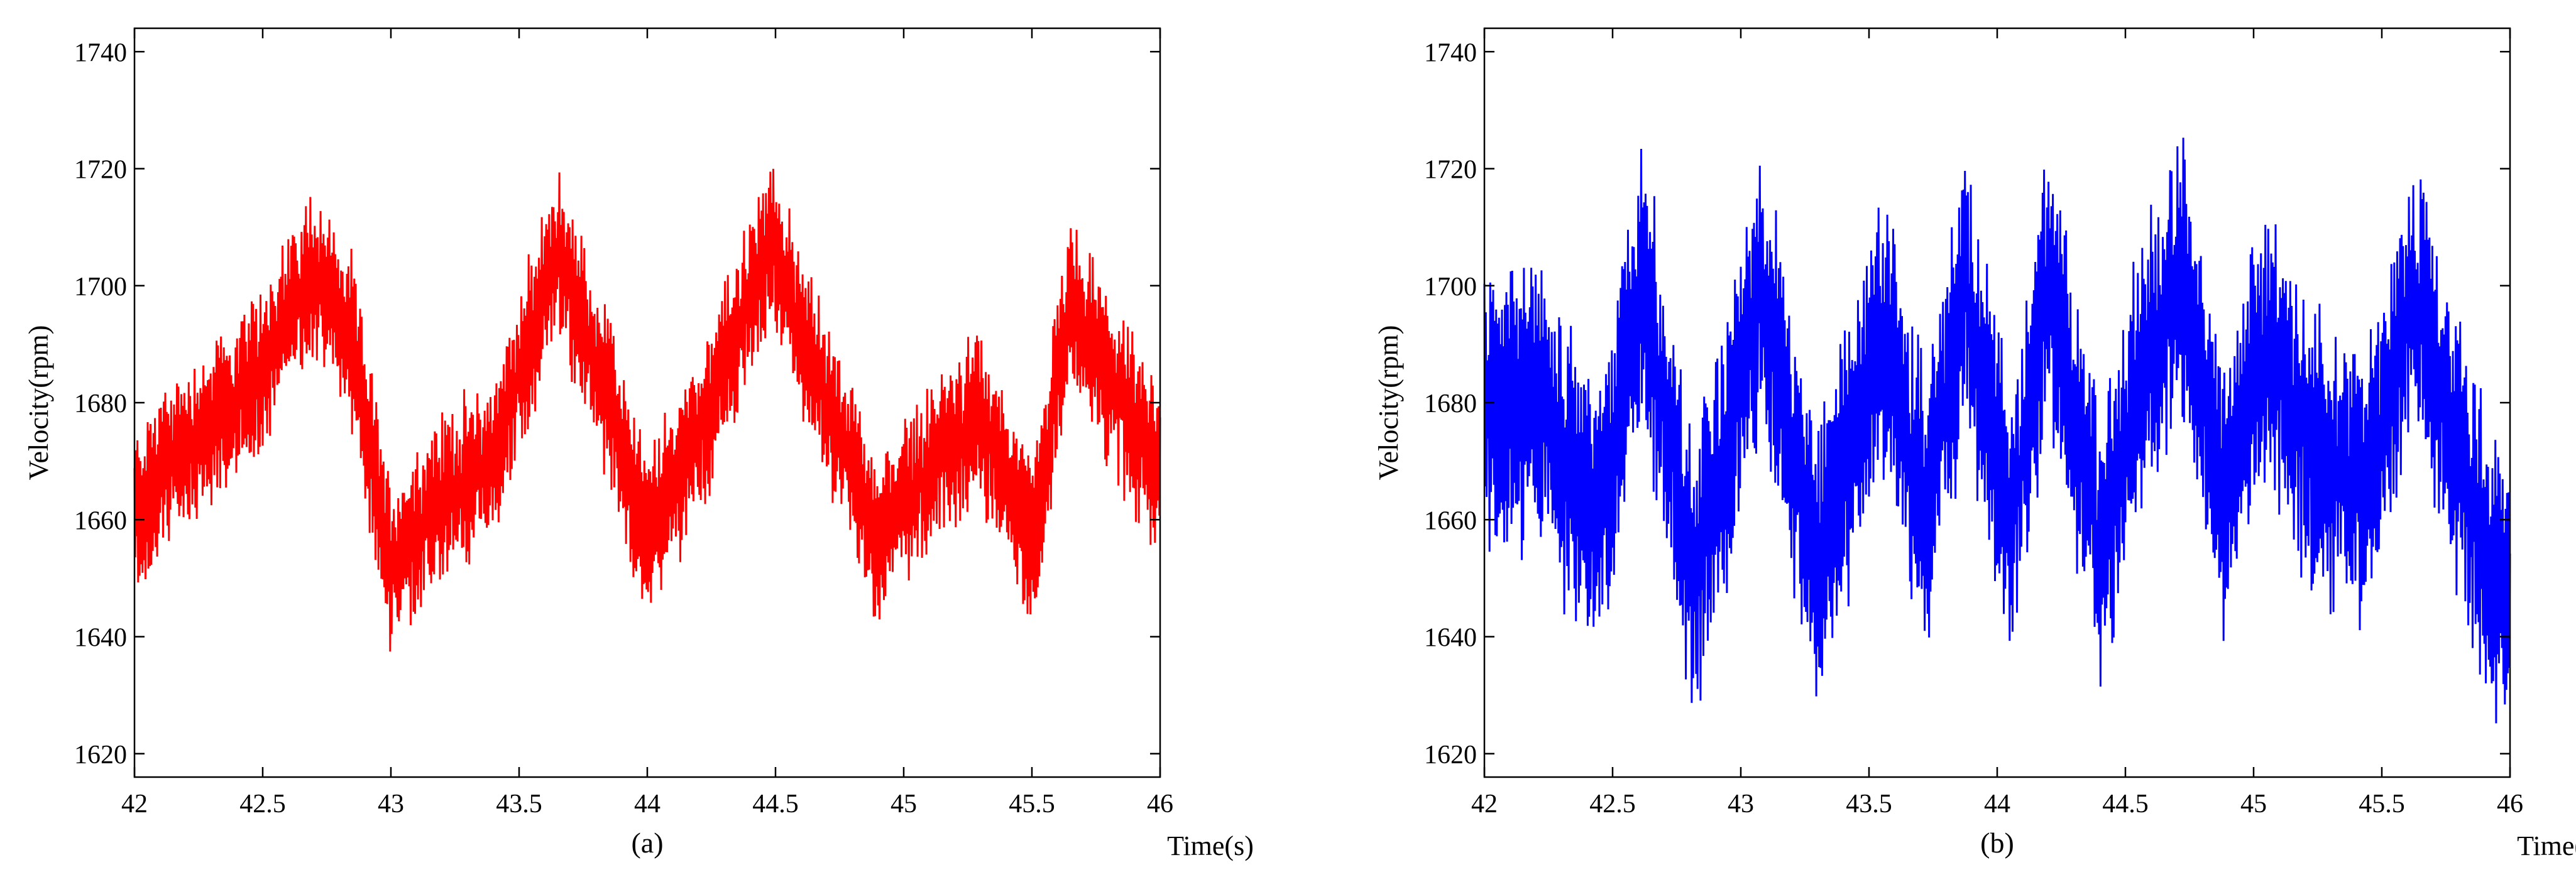 The image size is (2576, 882). I want to click on panel-caption: (b), so click(1997, 843).